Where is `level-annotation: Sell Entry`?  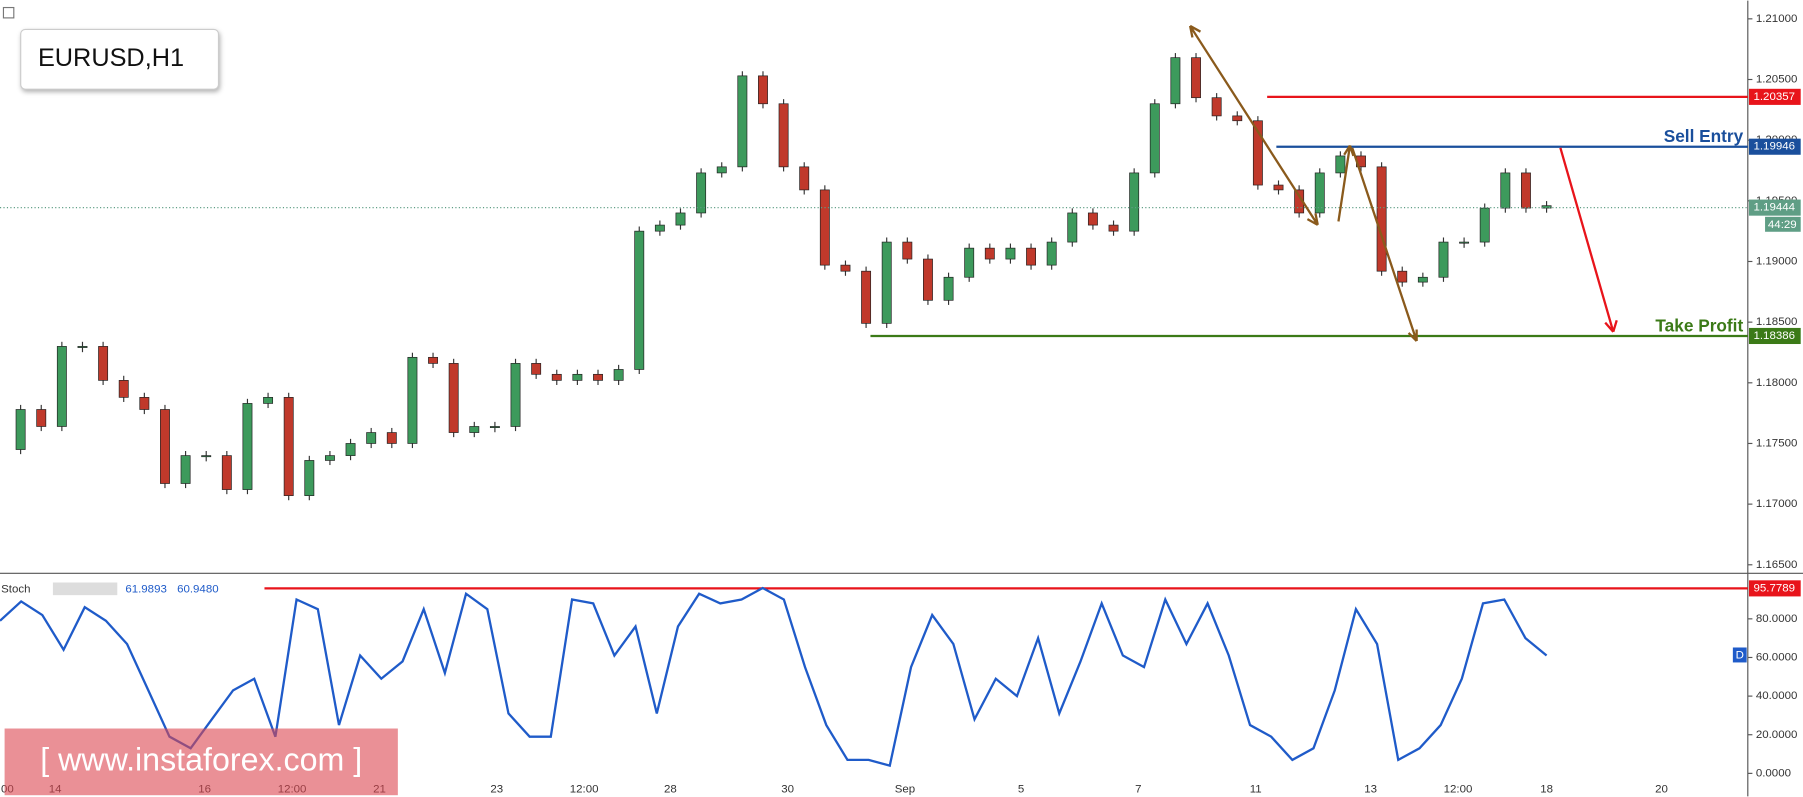
level-annotation: Sell Entry is located at coordinates (1704, 136).